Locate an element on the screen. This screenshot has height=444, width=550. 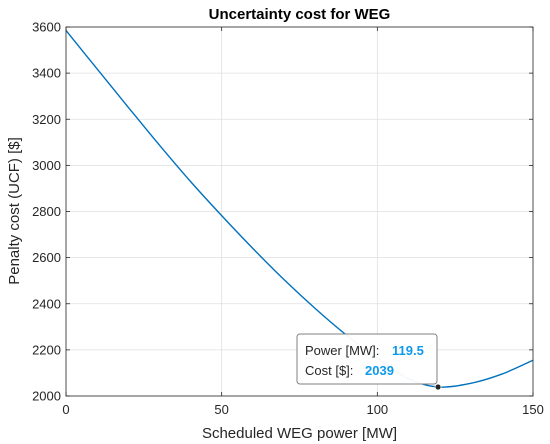
datatip-marker is located at coordinates (438, 387).